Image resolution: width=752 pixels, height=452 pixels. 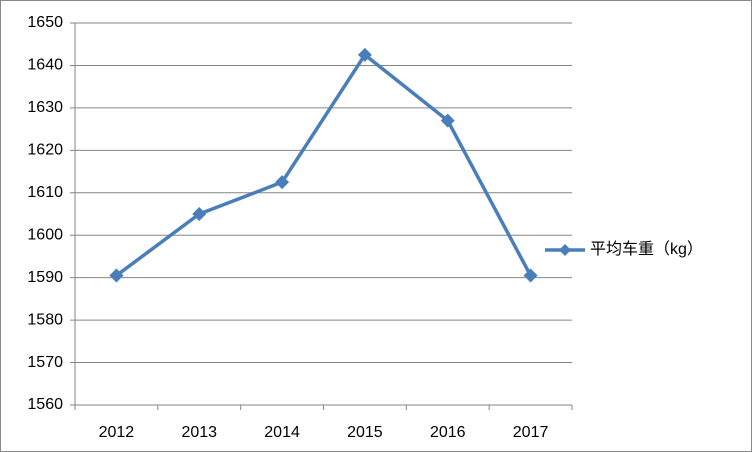 What do you see at coordinates (45, 107) in the screenshot?
I see `y-tick-label: 1630` at bounding box center [45, 107].